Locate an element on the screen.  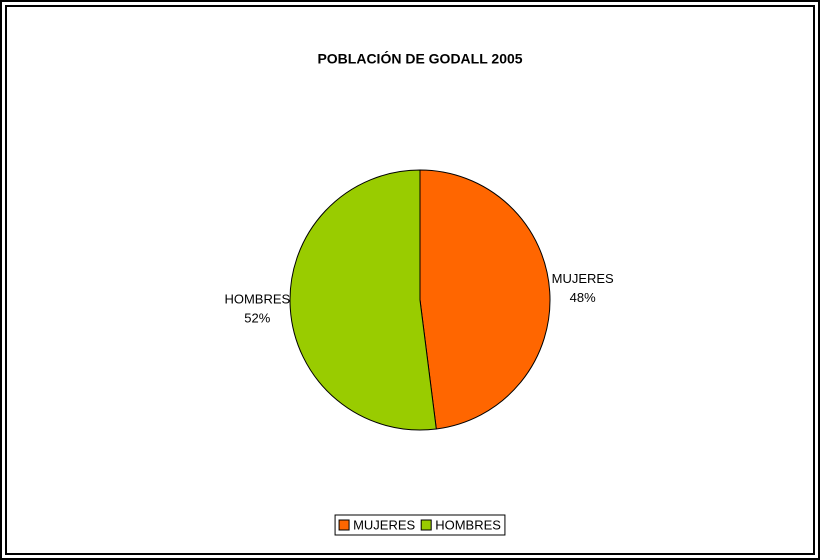
legend-label: MUJERES is located at coordinates (384, 524).